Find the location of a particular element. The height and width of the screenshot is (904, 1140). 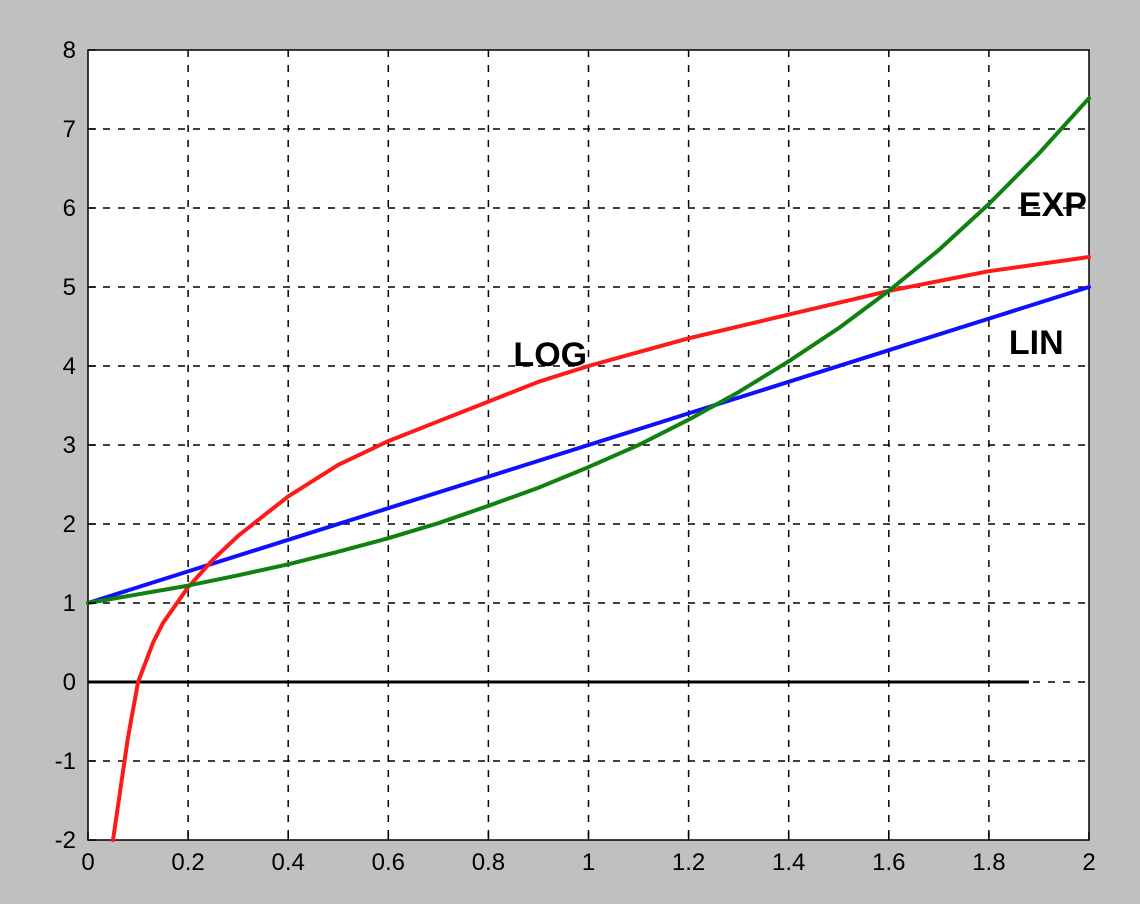

y-tick-label: -2 is located at coordinates (65, 840).